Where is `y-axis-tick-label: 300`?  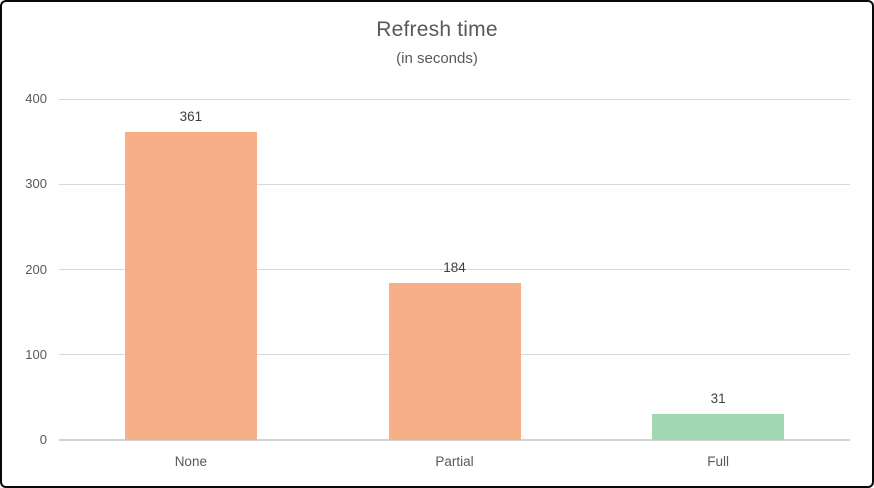 y-axis-tick-label: 300 is located at coordinates (36, 184).